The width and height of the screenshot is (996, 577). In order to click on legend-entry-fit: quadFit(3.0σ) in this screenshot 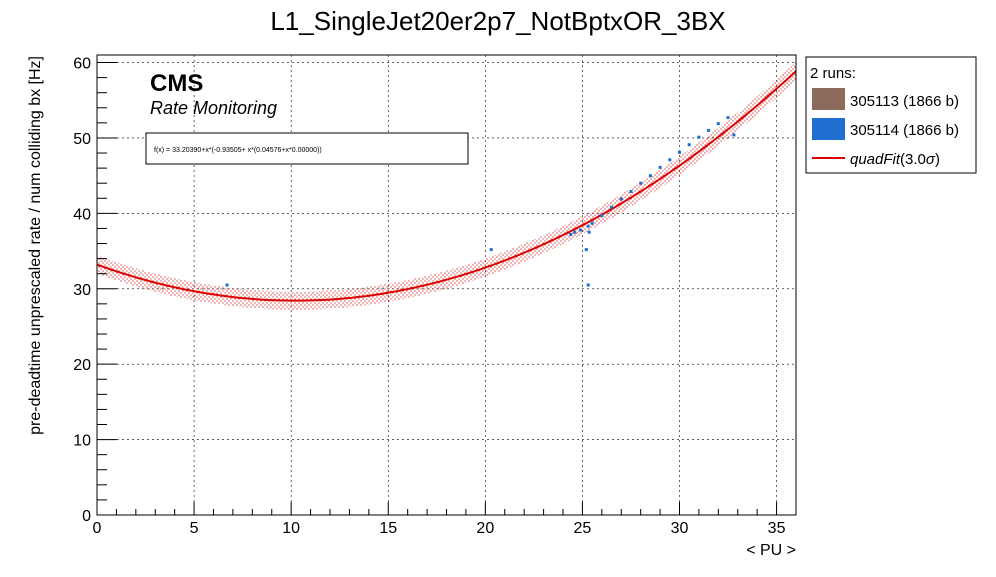, I will do `click(895, 159)`.